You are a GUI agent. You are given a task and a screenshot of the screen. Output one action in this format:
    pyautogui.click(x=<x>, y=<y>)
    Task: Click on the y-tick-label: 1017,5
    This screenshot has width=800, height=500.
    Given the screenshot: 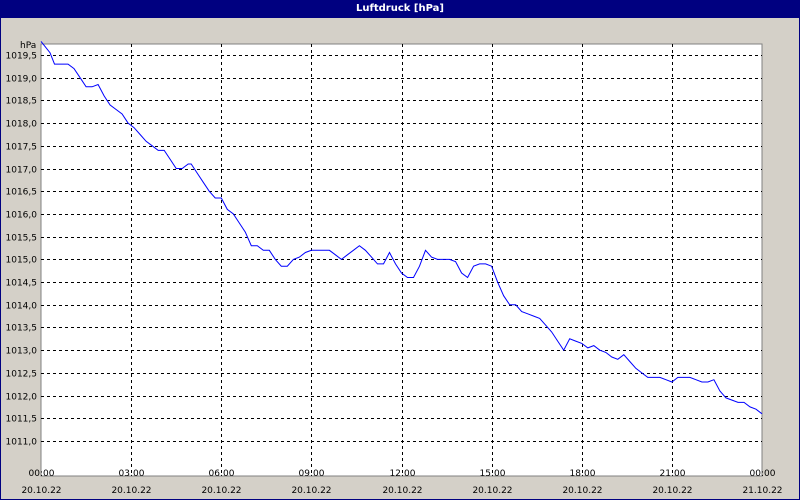 What is the action you would take?
    pyautogui.click(x=22, y=148)
    